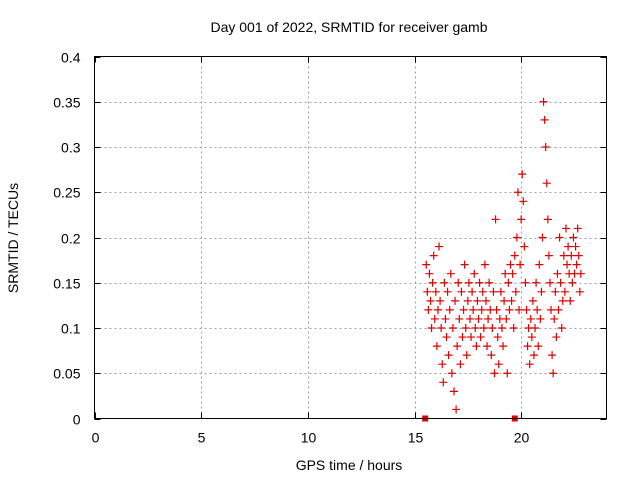 This screenshot has height=480, width=640. I want to click on y-tick-label: 0.3, so click(71, 148).